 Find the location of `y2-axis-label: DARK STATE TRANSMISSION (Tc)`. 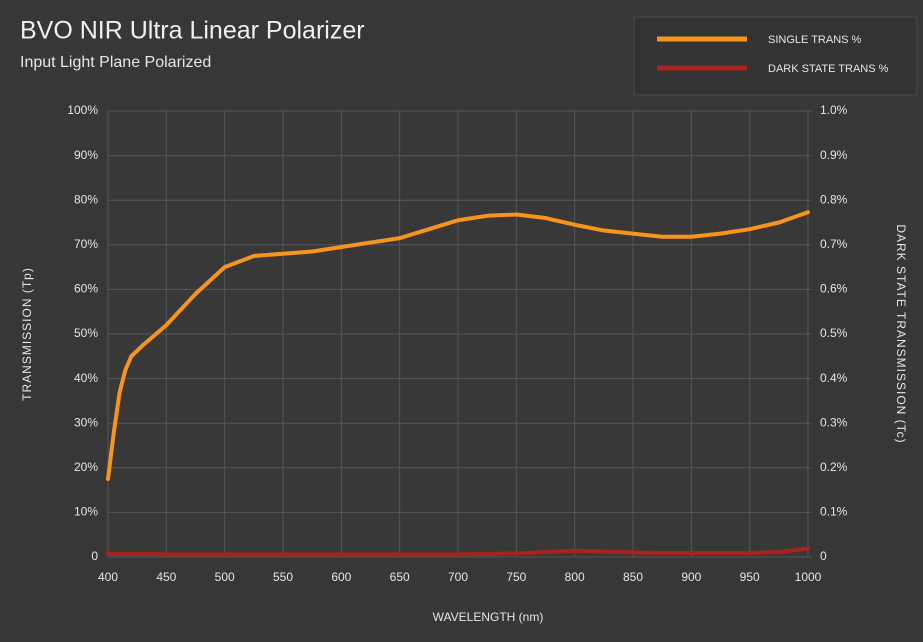

y2-axis-label: DARK STATE TRANSMISSION (Tc) is located at coordinates (901, 333).